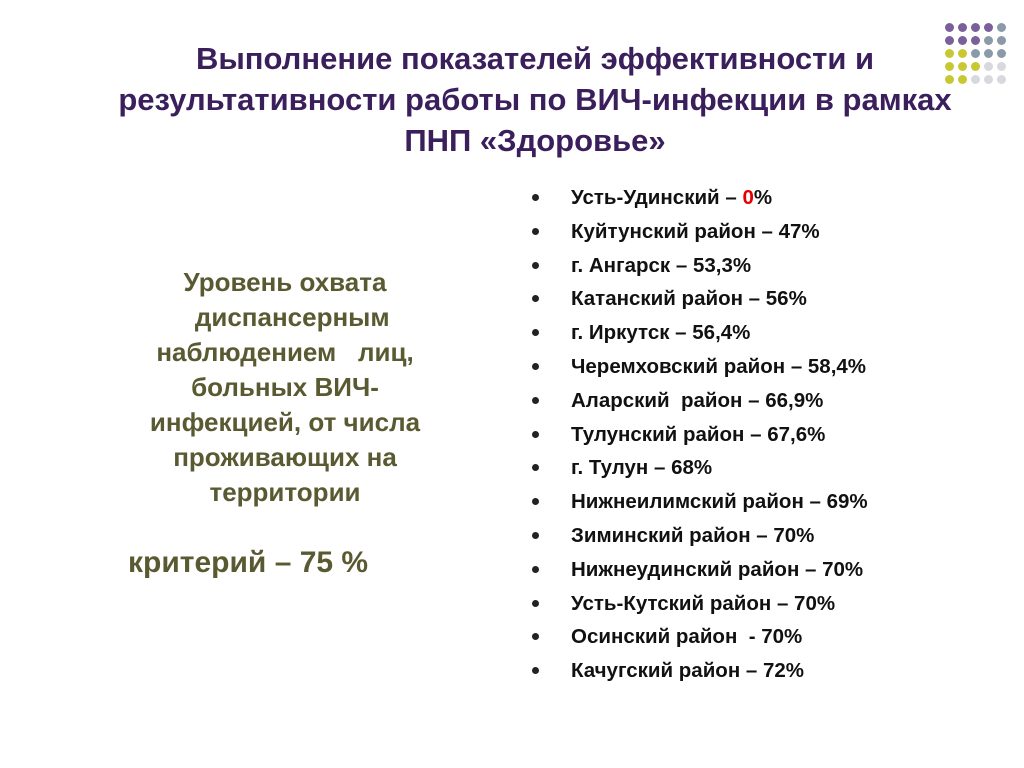 This screenshot has height=768, width=1024. What do you see at coordinates (719, 502) in the screenshot?
I see `list-item-text: Нижнеилимский район – 69%` at bounding box center [719, 502].